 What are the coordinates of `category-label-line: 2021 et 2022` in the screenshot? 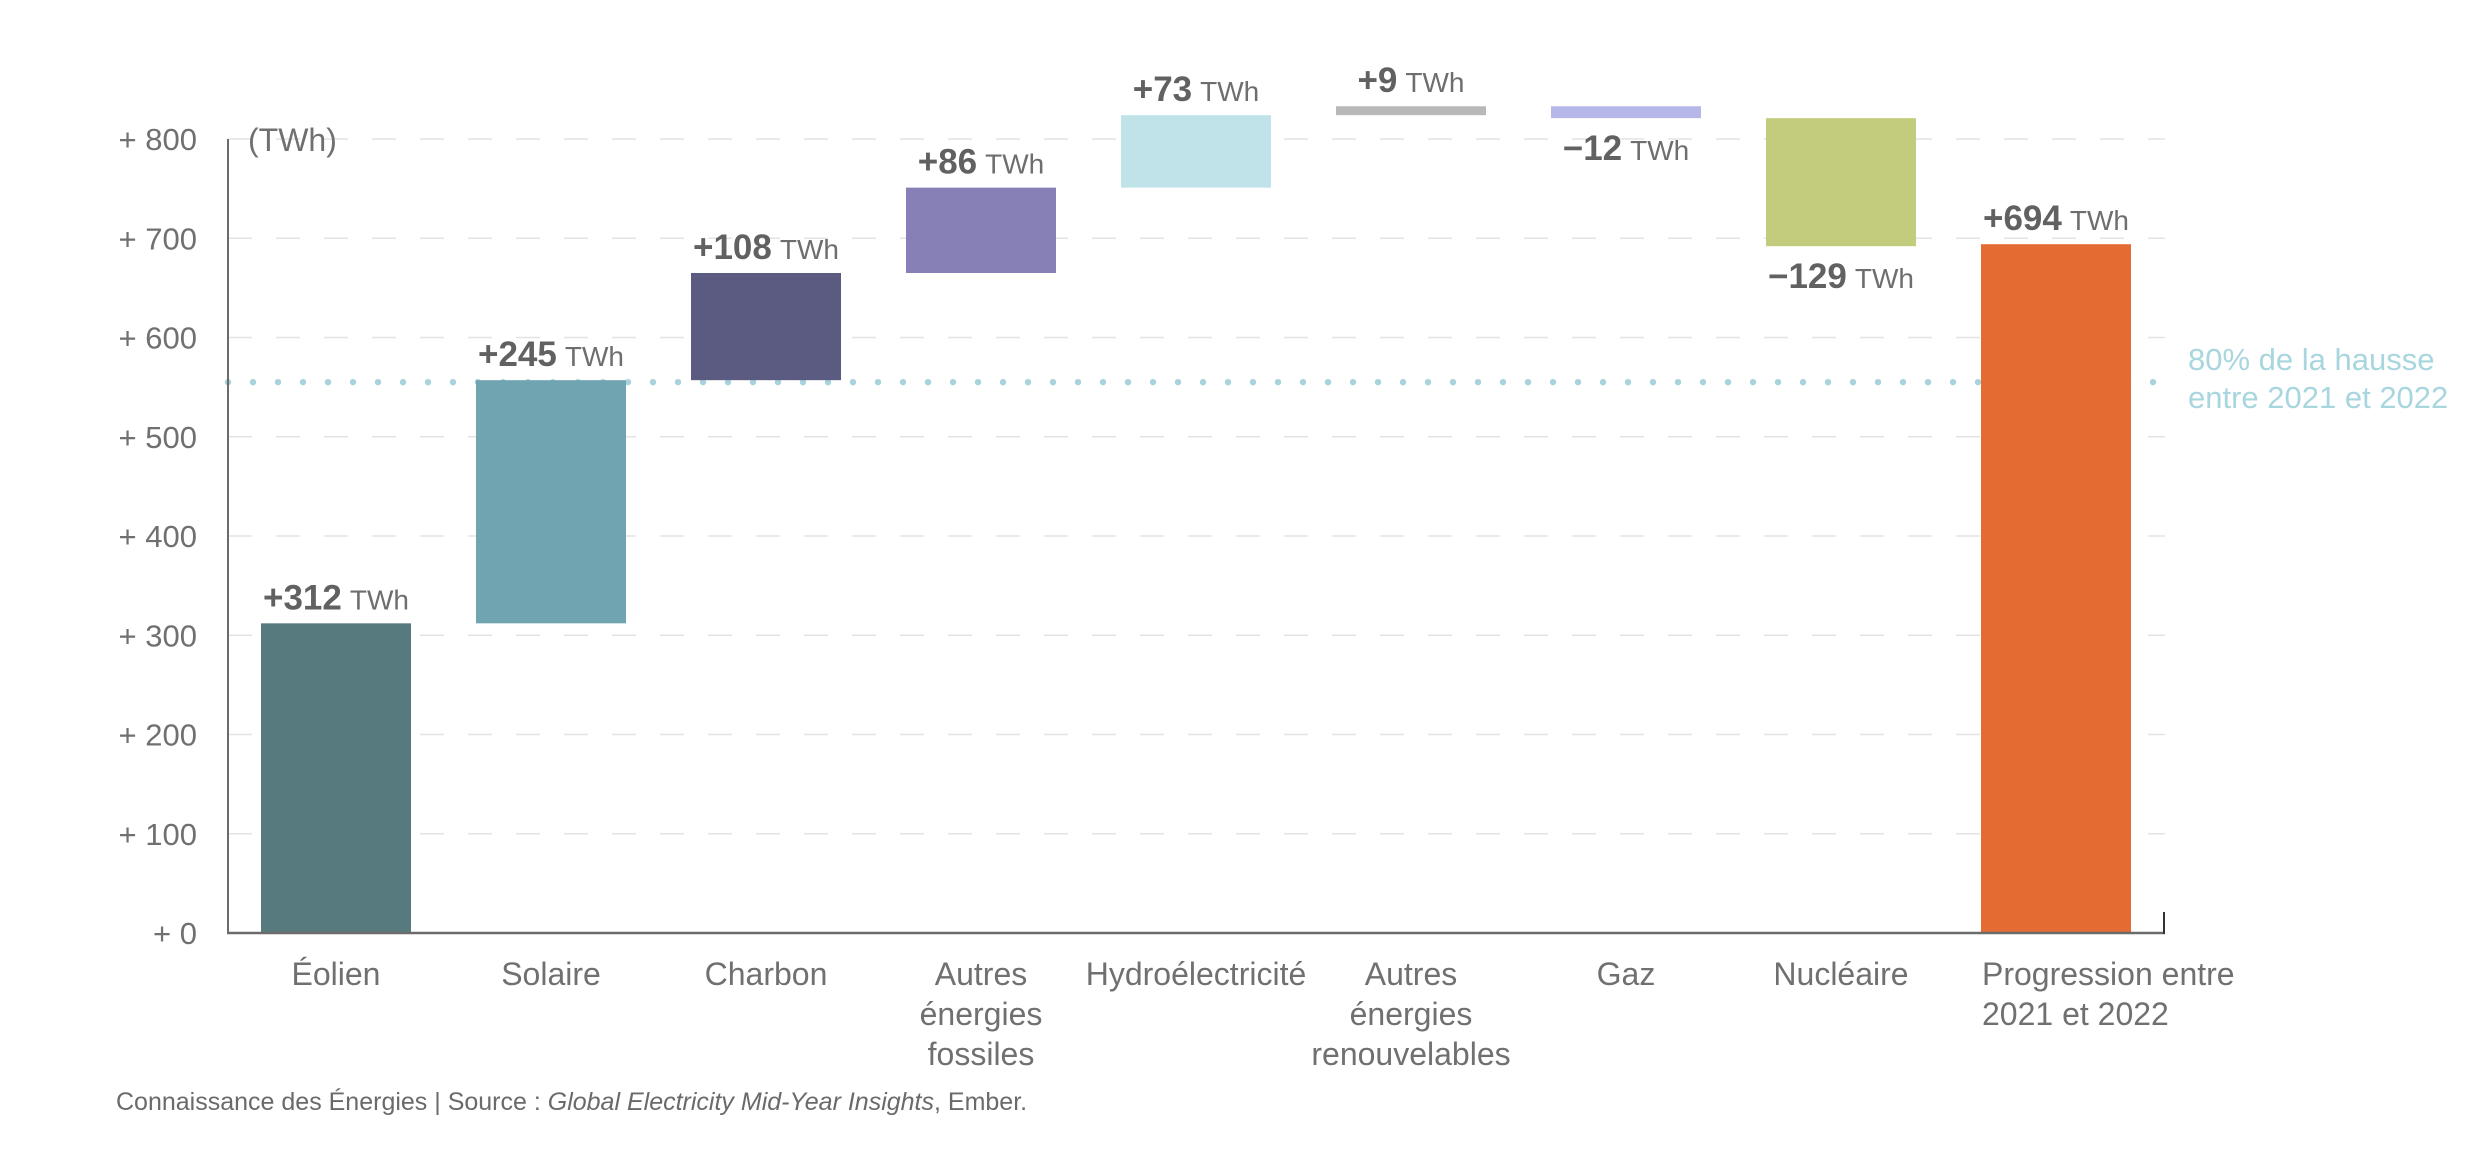 It's located at (2075, 1014).